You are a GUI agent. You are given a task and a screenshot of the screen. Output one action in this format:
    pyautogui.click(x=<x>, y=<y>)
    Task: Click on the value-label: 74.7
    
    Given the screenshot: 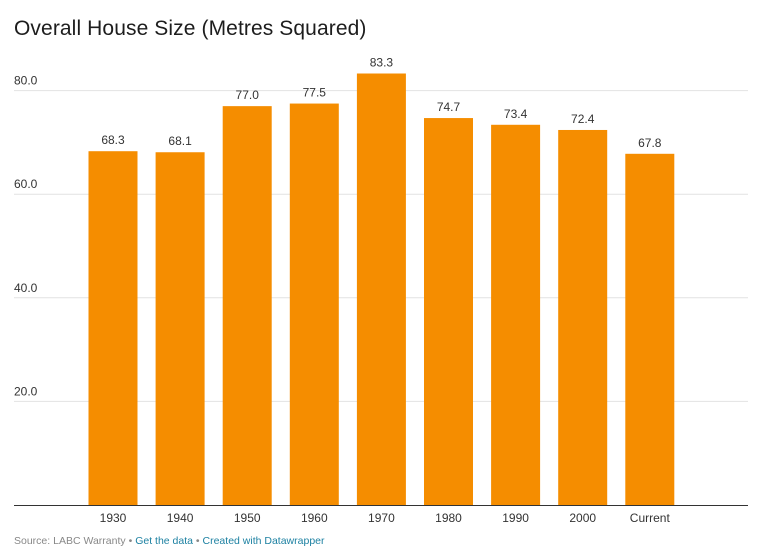 What is the action you would take?
    pyautogui.click(x=449, y=107)
    